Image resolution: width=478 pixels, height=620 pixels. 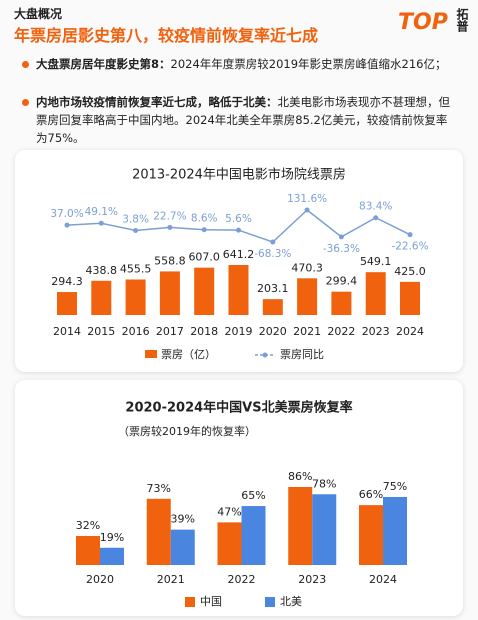 What do you see at coordinates (67, 331) in the screenshot?
I see `x-tick-label: 2014` at bounding box center [67, 331].